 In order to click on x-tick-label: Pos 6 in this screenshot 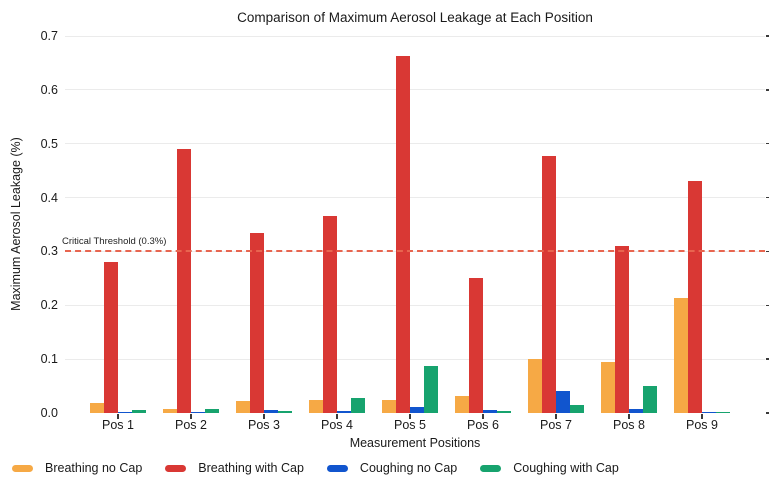, I will do `click(483, 425)`.